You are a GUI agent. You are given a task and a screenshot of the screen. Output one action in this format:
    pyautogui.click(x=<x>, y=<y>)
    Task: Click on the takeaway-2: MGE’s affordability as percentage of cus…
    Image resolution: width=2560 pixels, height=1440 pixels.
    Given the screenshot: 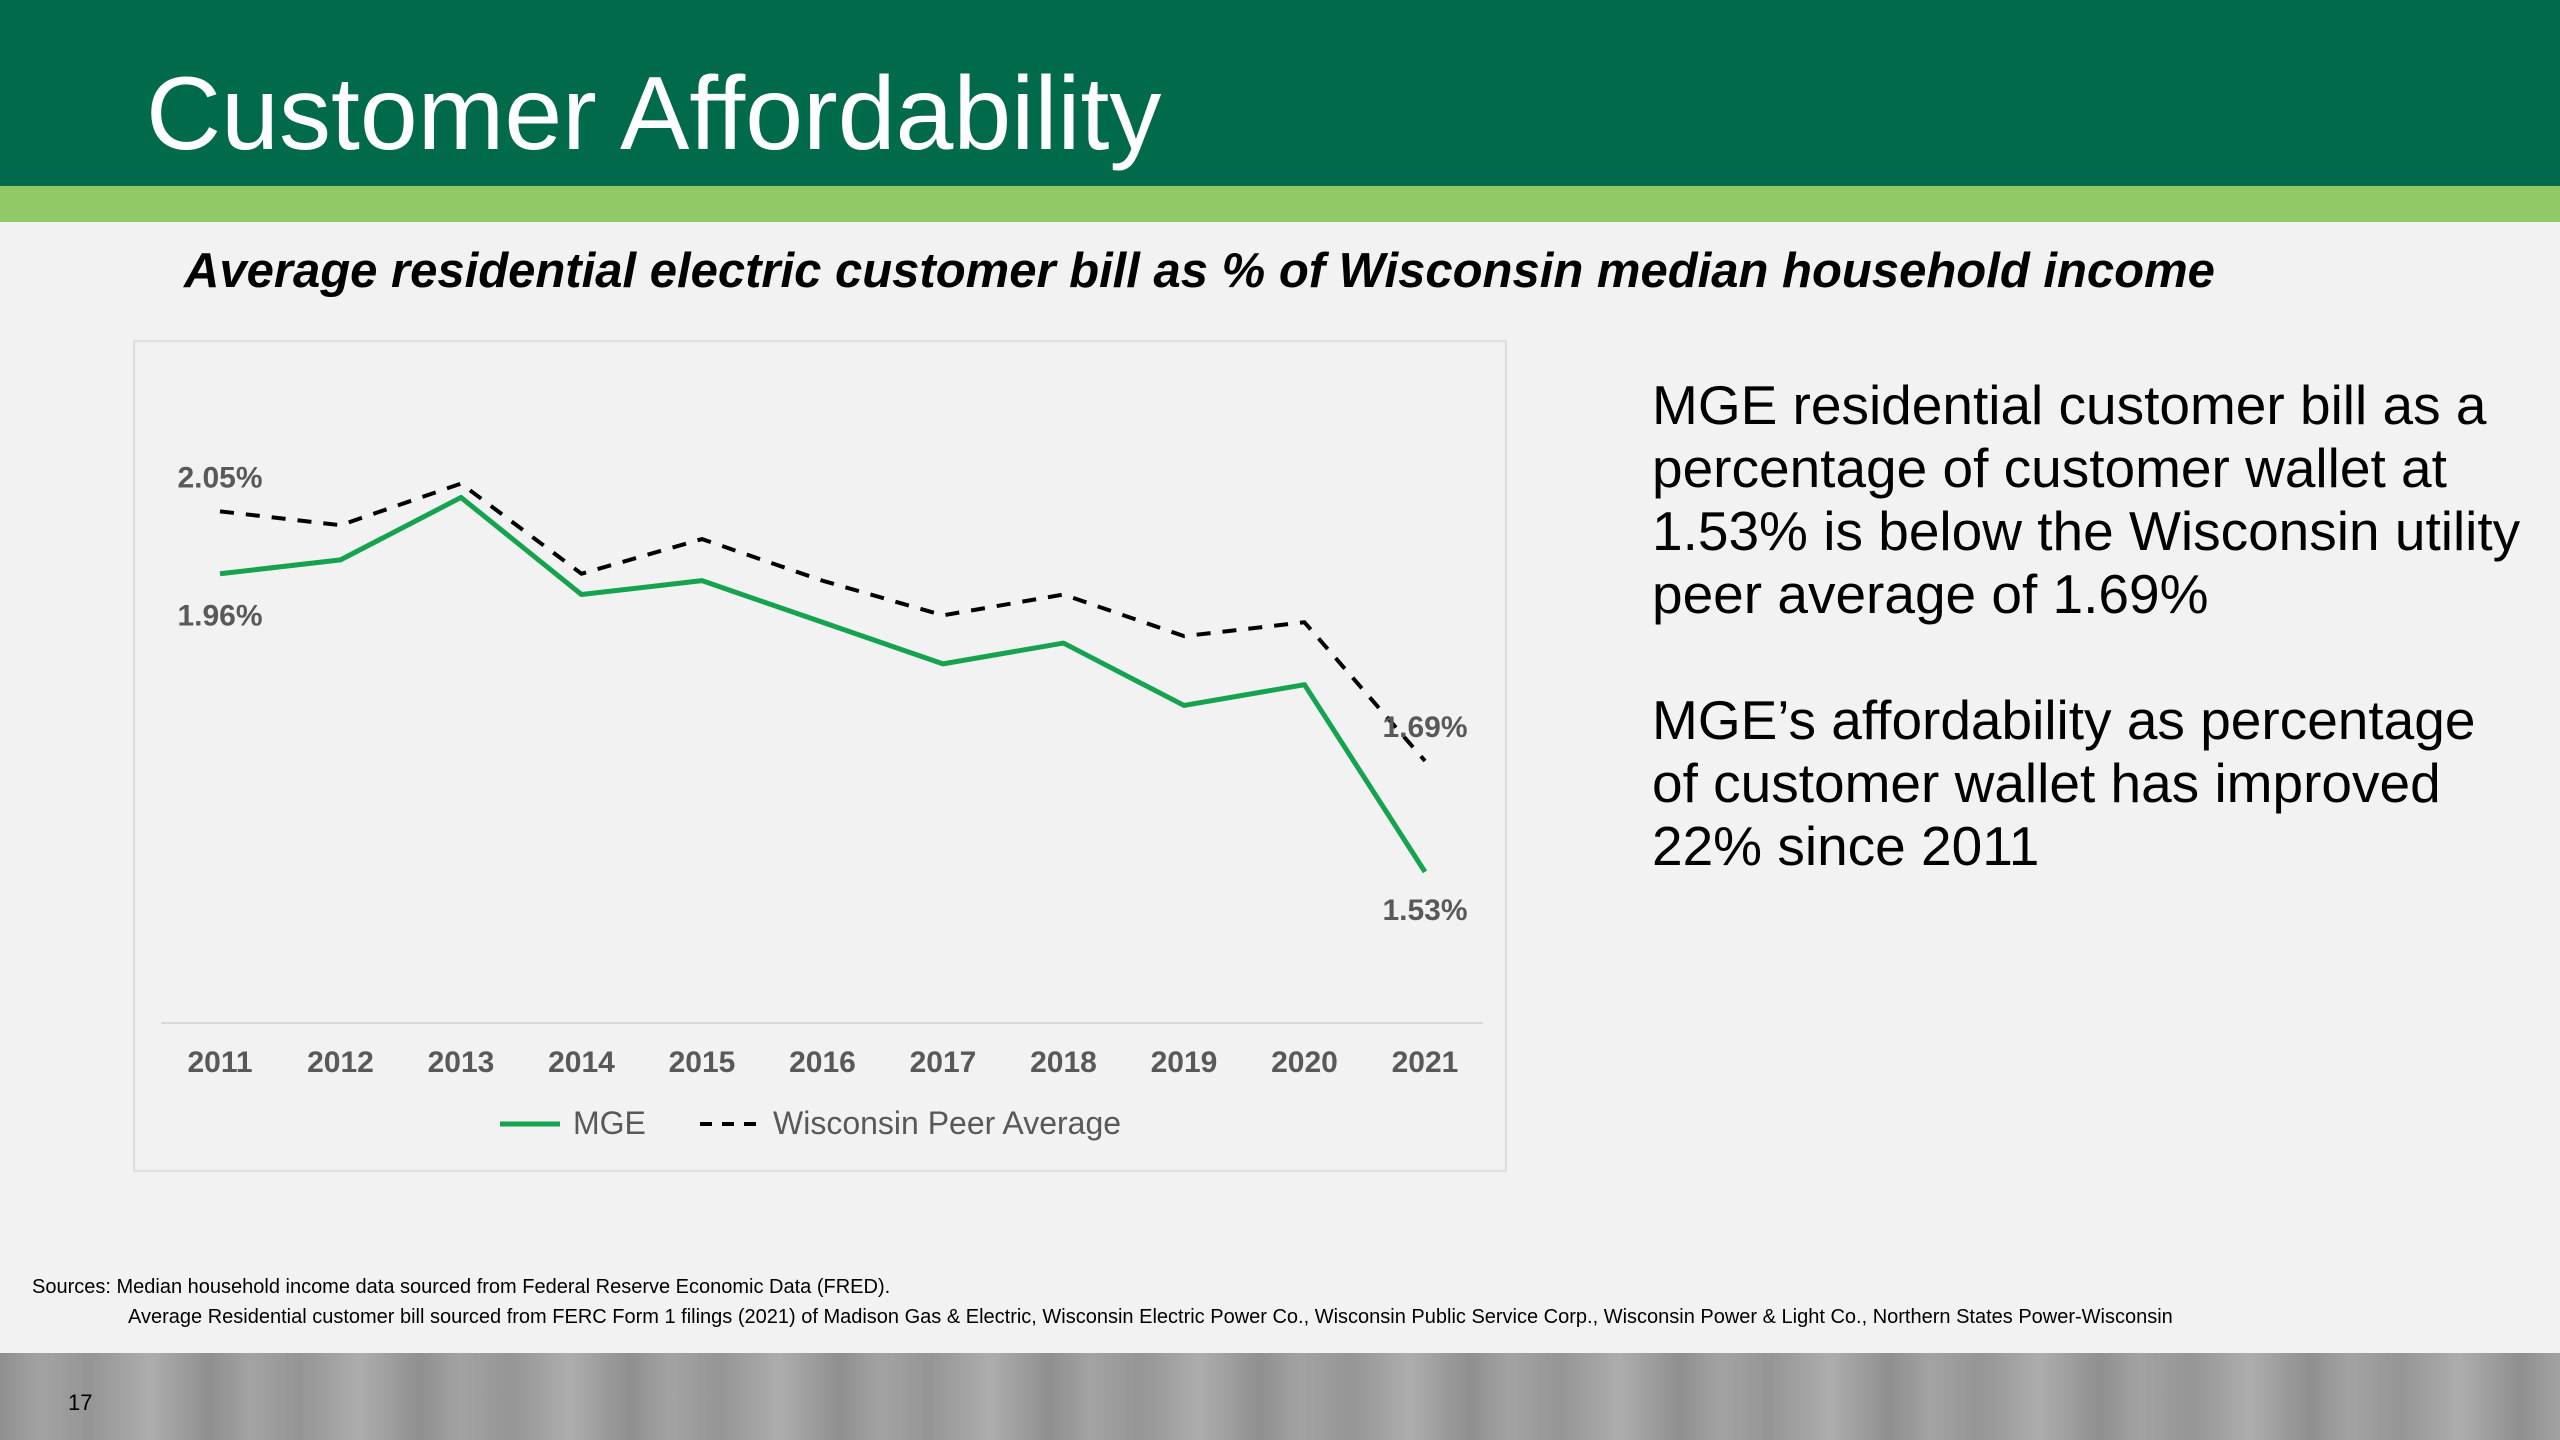 What is the action you would take?
    pyautogui.click(x=2064, y=783)
    